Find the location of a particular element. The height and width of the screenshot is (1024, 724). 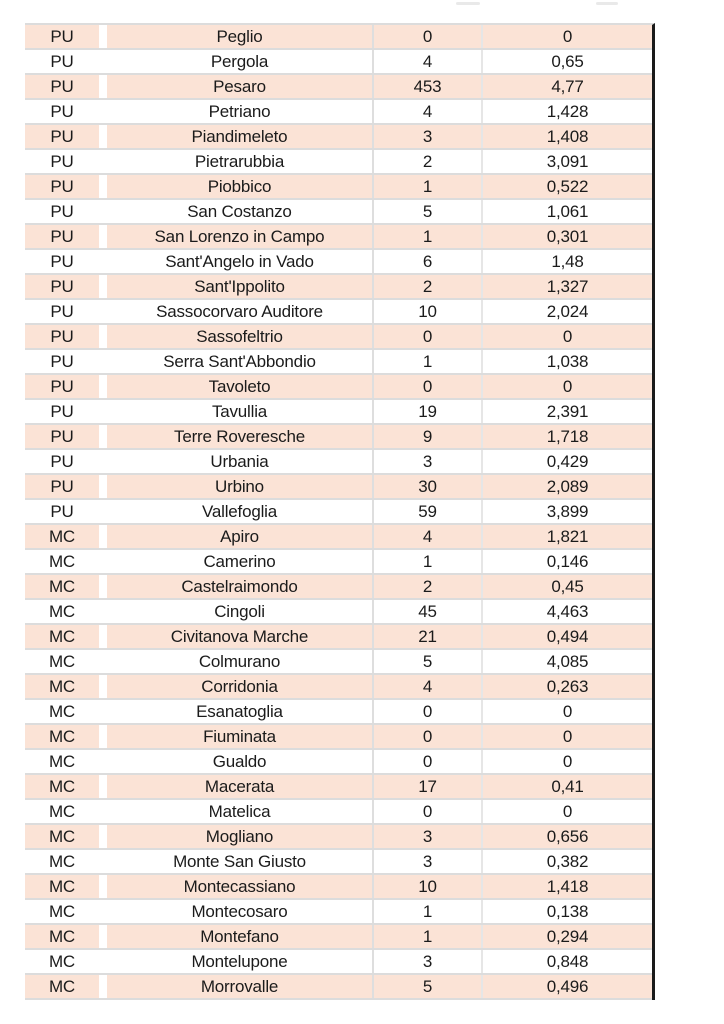

municipality-cell: Sant'Angelo in Vado is located at coordinates (239, 261).